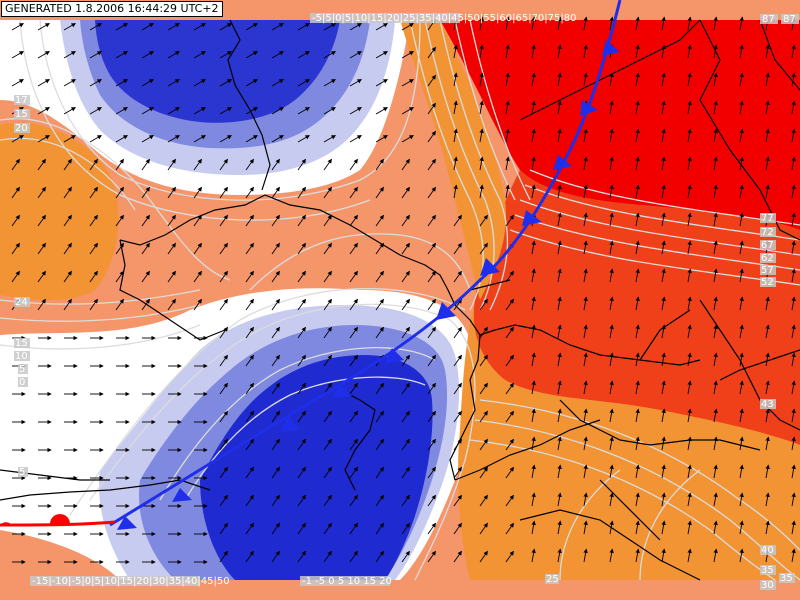 Image resolution: width=800 pixels, height=600 pixels. Describe the element at coordinates (767, 570) in the screenshot. I see `svg-text: 35` at that location.